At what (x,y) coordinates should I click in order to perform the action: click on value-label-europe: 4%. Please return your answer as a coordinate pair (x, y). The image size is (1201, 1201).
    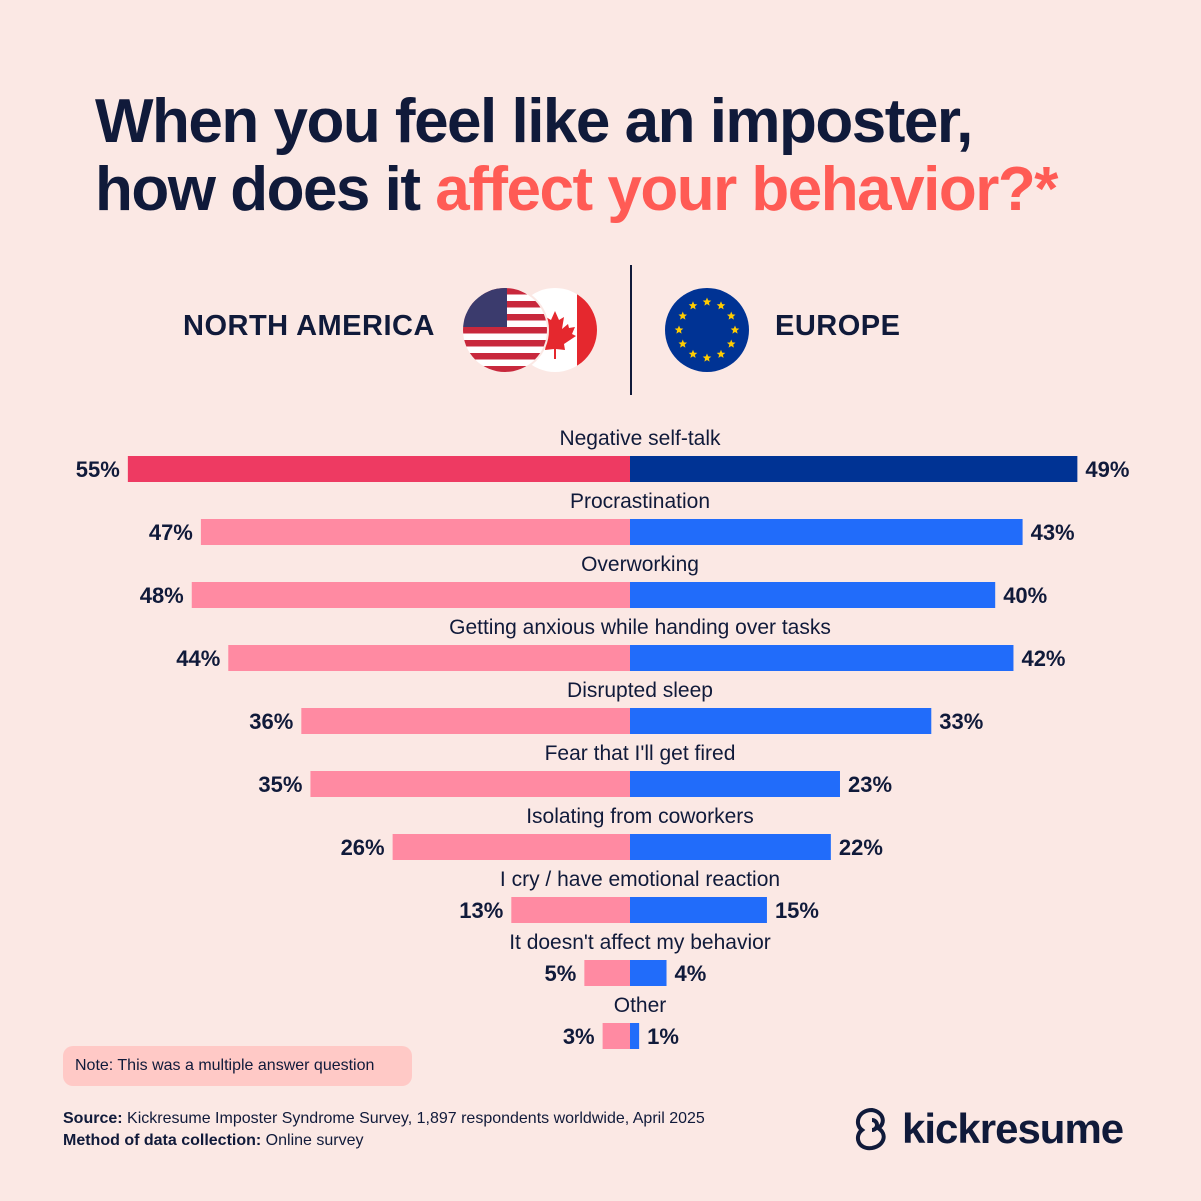
    Looking at the image, I should click on (691, 973).